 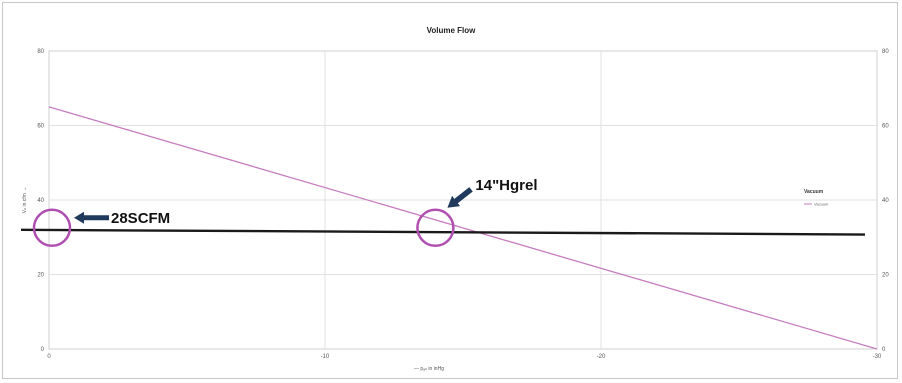 I want to click on y-axis-label: Vₙ in cfm →, so click(x=25, y=200).